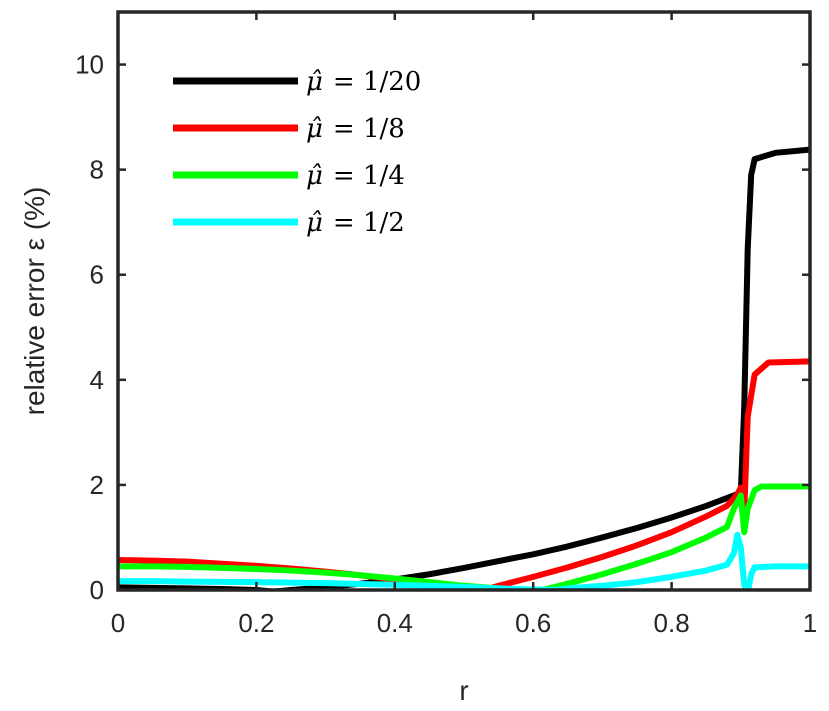 This screenshot has width=829, height=711. Describe the element at coordinates (256, 623) in the screenshot. I see `x-tick-label: 0.2` at that location.